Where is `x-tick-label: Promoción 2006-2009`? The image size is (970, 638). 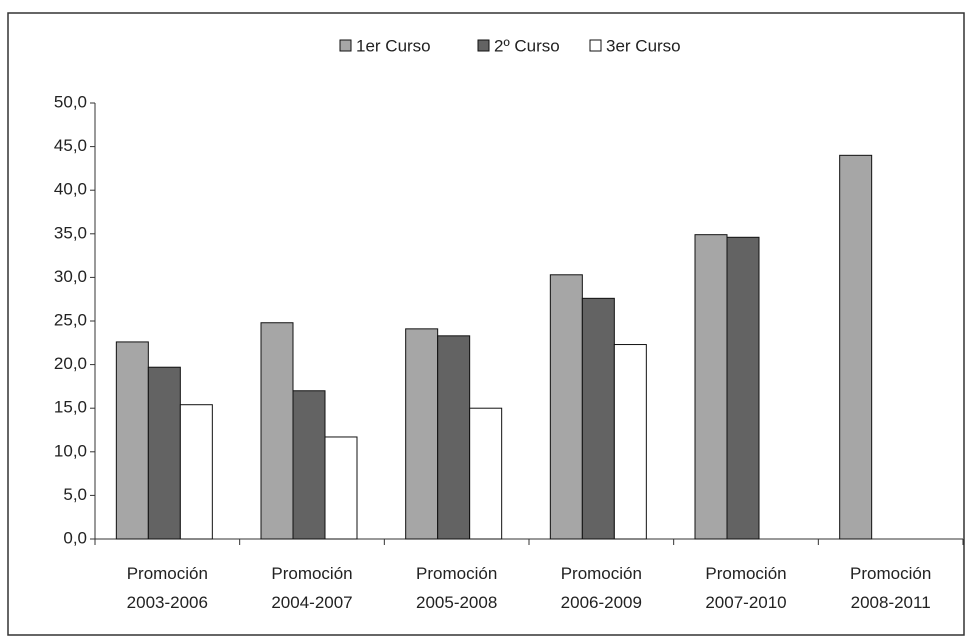 x-tick-label: Promoción 2006-2009 is located at coordinates (601, 588).